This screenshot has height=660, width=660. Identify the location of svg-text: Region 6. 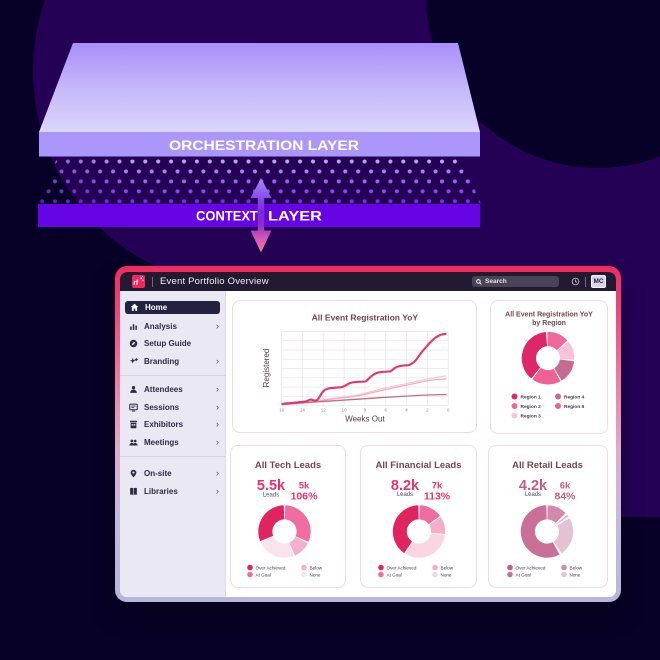
(574, 407).